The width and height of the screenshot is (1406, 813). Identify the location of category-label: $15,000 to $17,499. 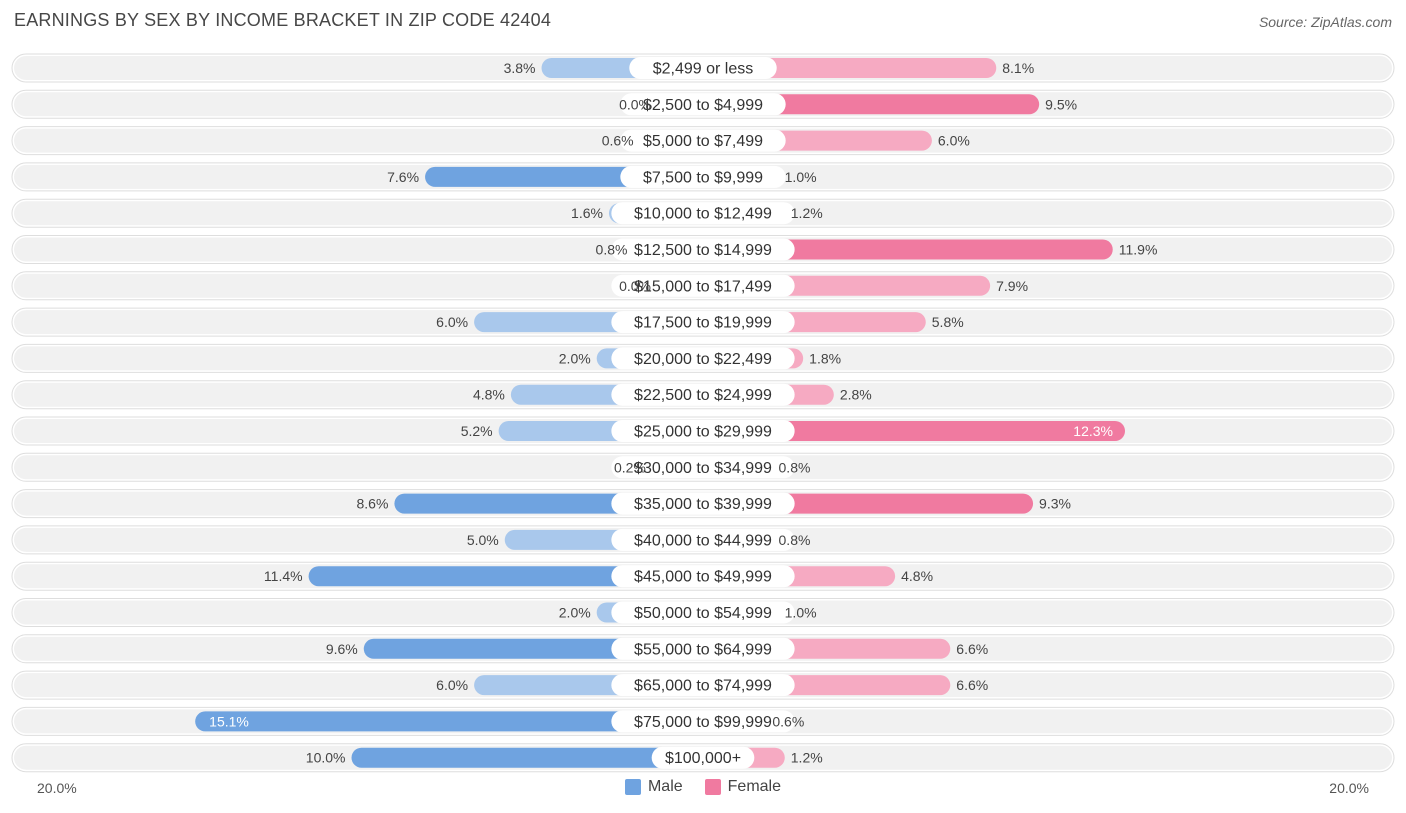
(703, 286).